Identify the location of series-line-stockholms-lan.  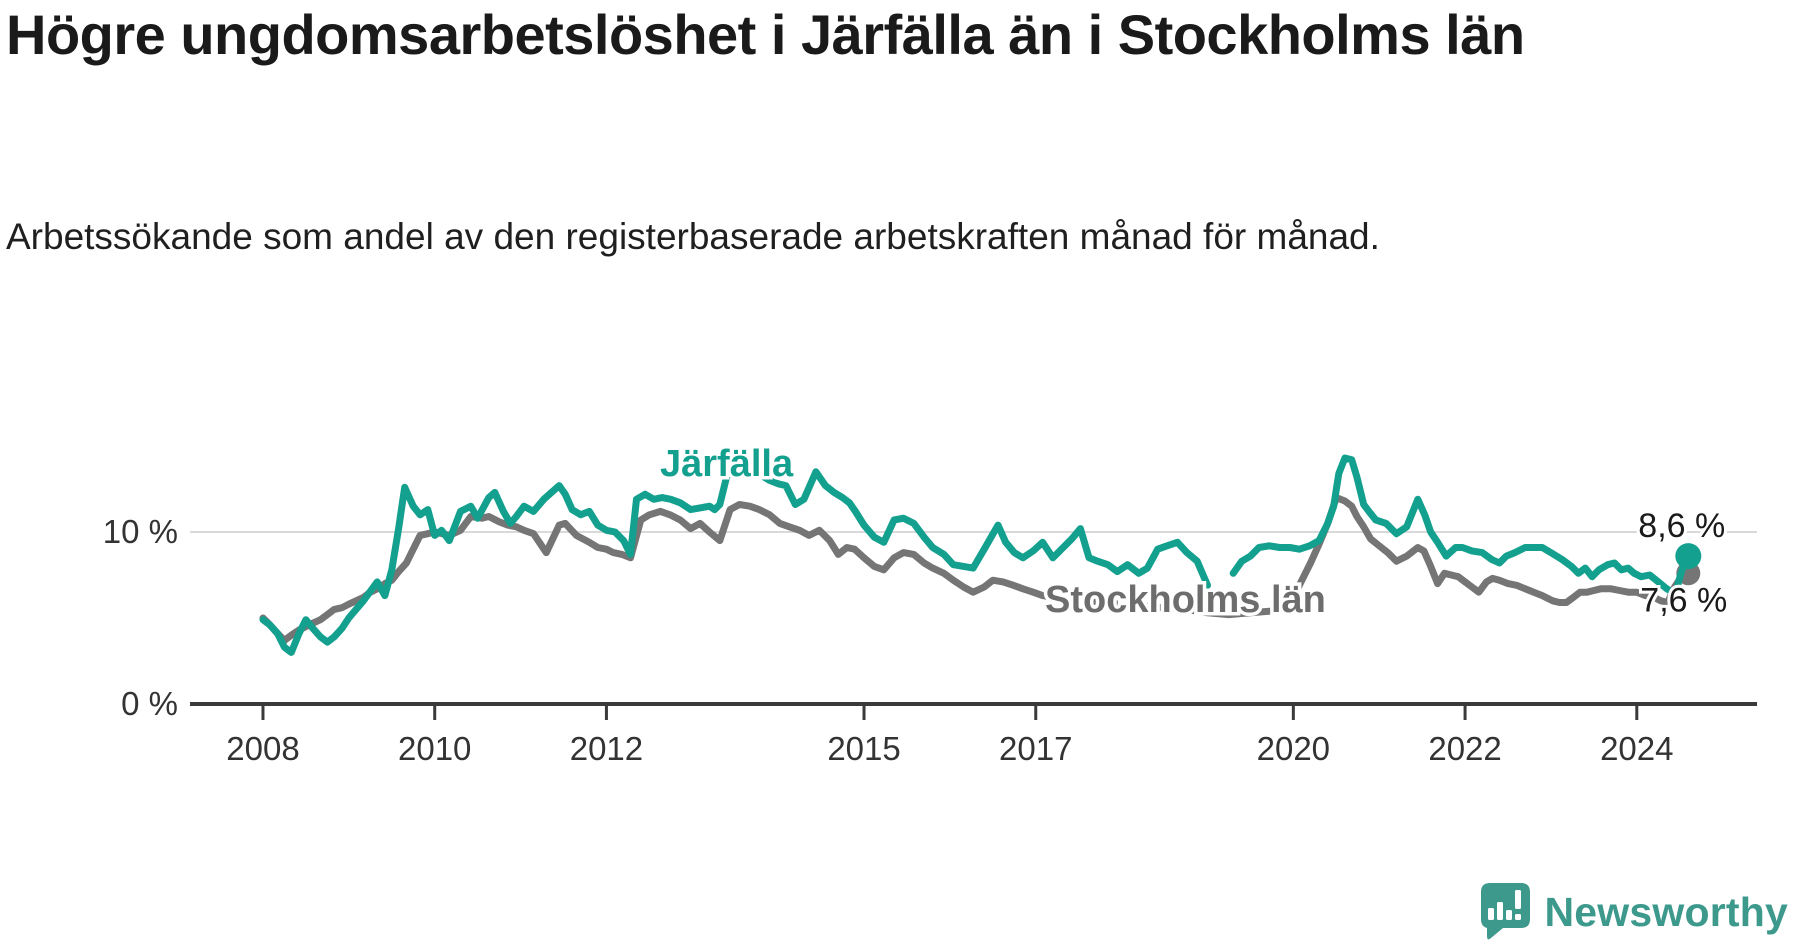
(975, 569).